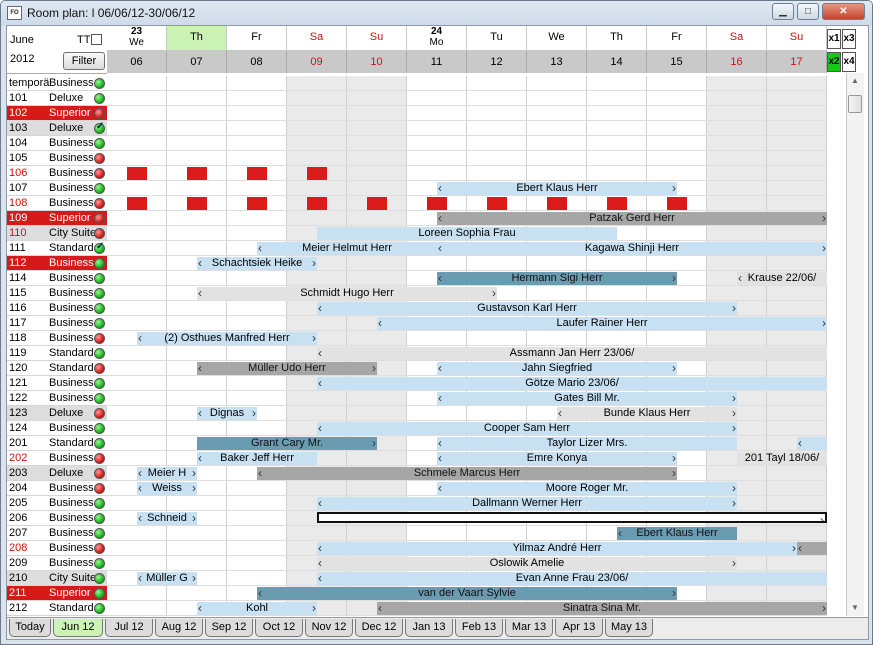  Describe the element at coordinates (347, 248) in the screenshot. I see `reservation-bar: ‹ Meier Helmut Herr` at that location.